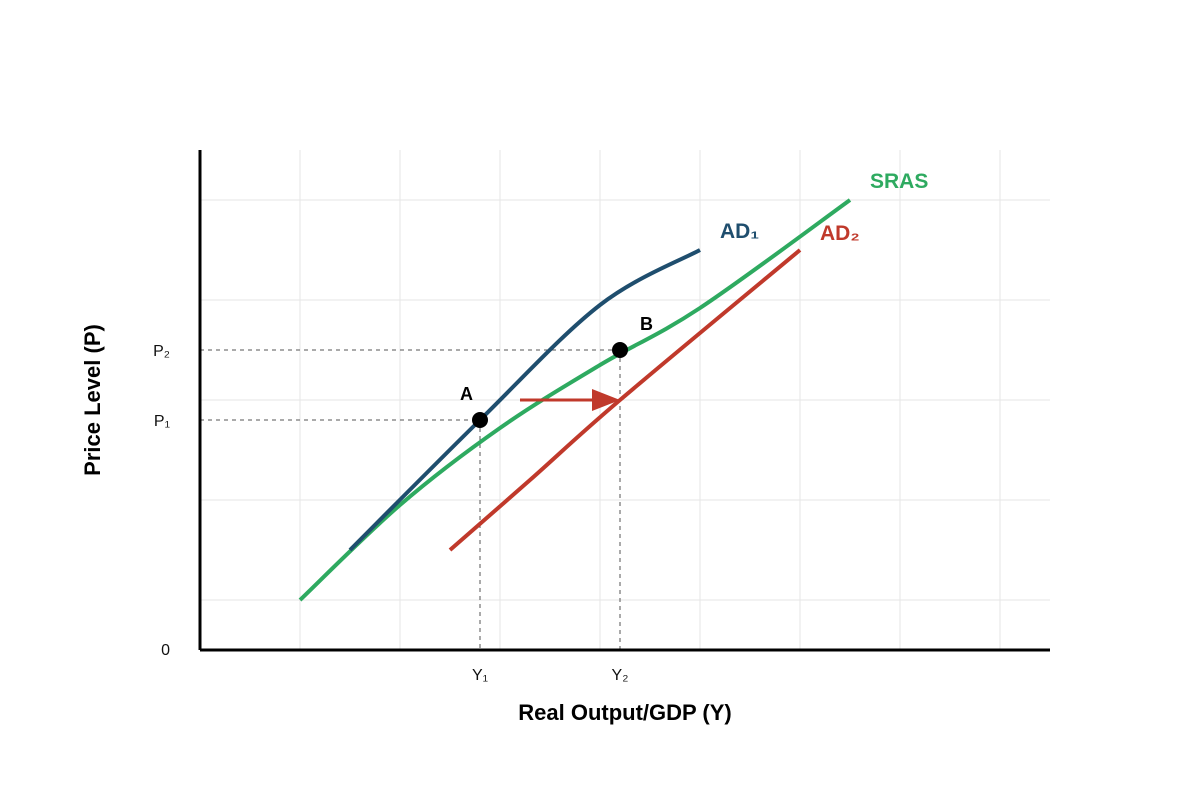 The image size is (1200, 800). I want to click on equilibrium-points: AB, so click(556, 371).